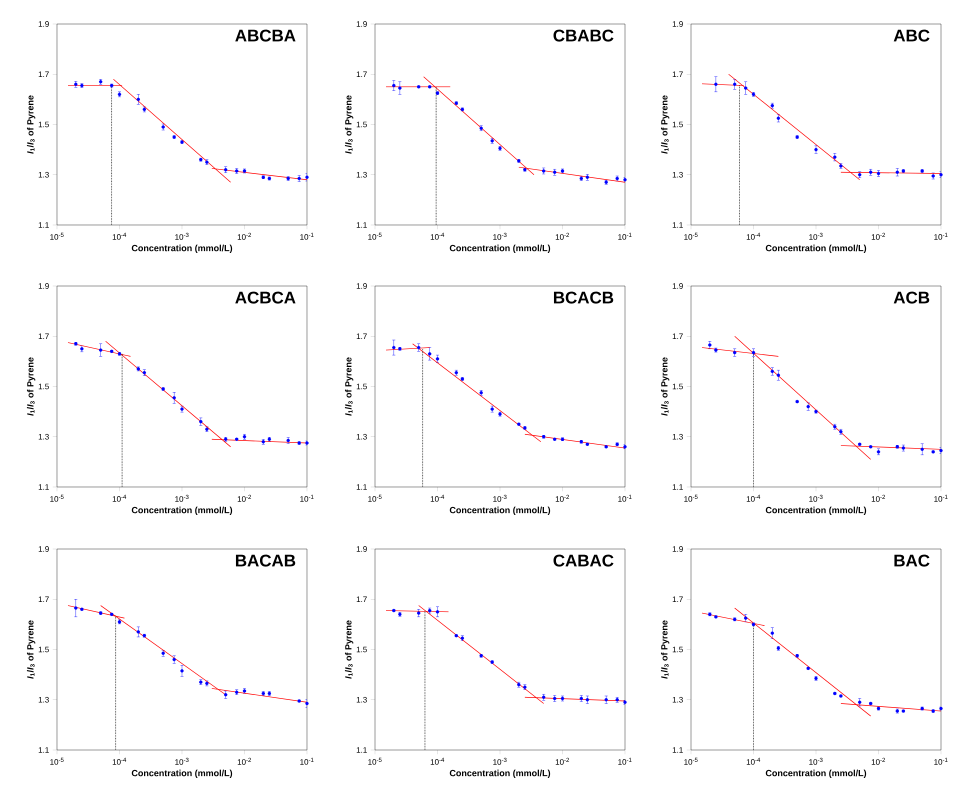 The width and height of the screenshot is (957, 787). I want to click on chart-title: CABAC, so click(584, 560).